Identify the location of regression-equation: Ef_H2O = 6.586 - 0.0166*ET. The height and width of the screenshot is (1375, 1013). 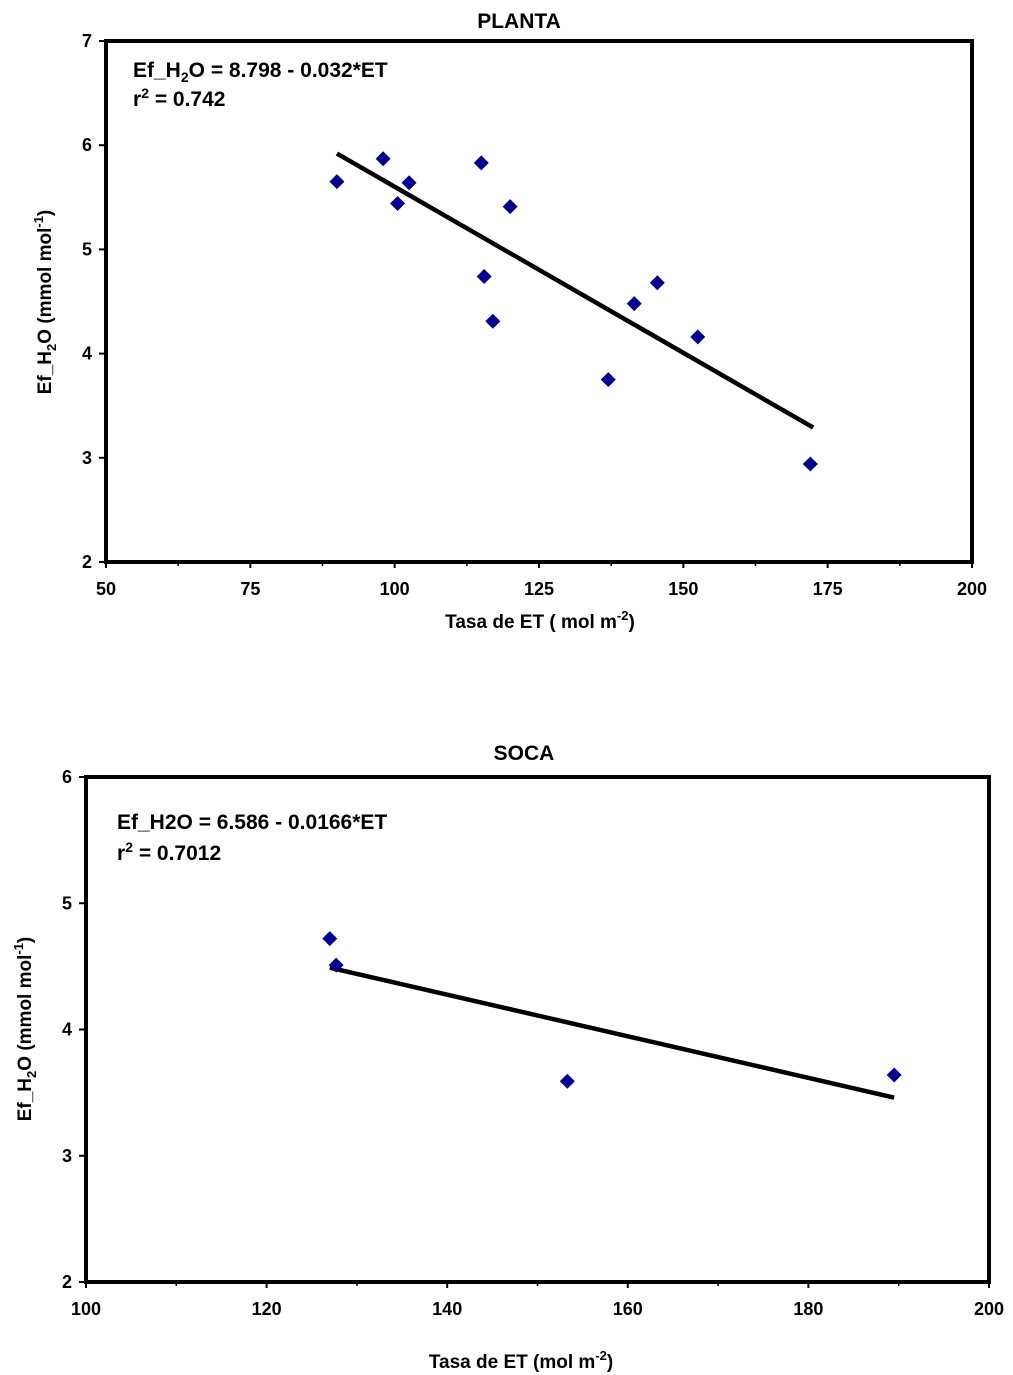
(252, 822).